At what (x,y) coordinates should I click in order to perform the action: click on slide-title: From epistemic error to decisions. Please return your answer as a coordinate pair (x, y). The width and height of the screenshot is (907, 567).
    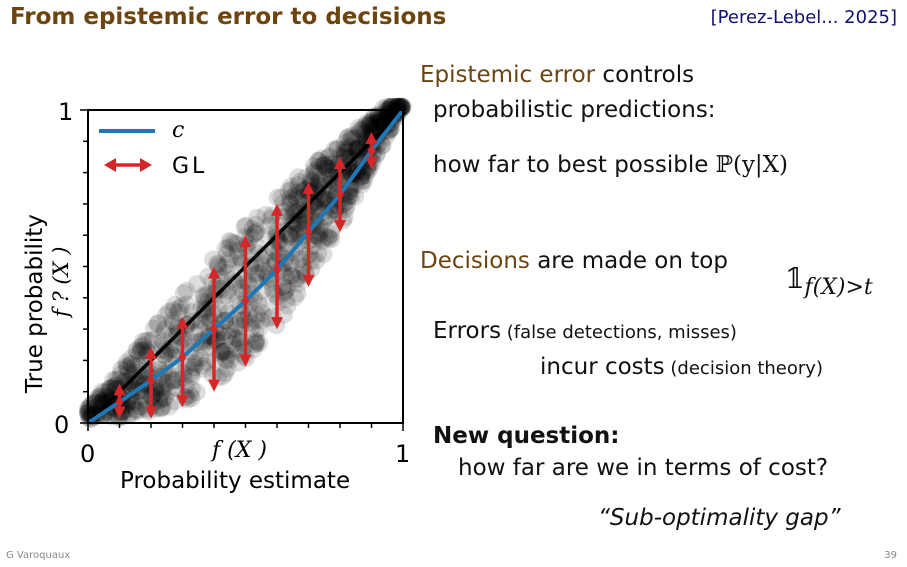
    Looking at the image, I should click on (228, 17).